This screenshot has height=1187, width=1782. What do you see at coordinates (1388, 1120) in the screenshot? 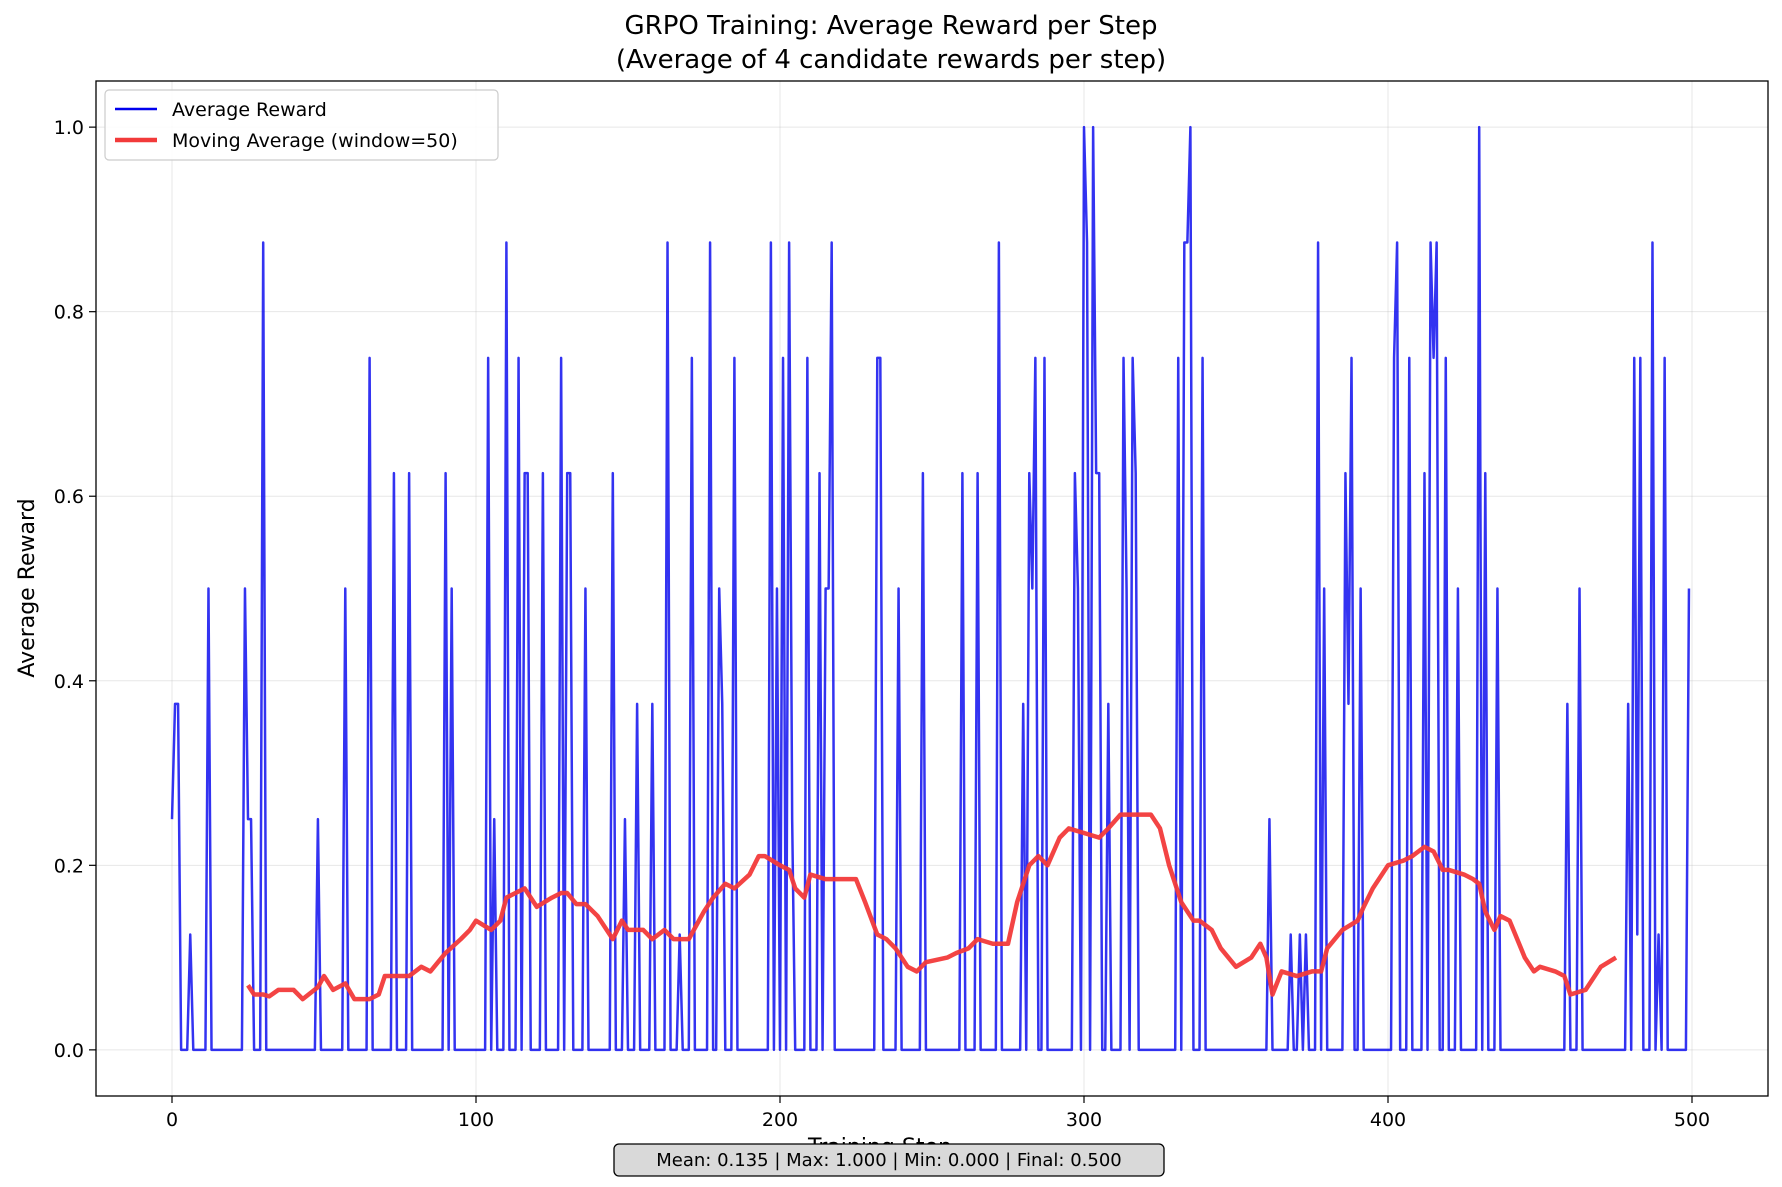
I see `x-tick-label: 400` at bounding box center [1388, 1120].